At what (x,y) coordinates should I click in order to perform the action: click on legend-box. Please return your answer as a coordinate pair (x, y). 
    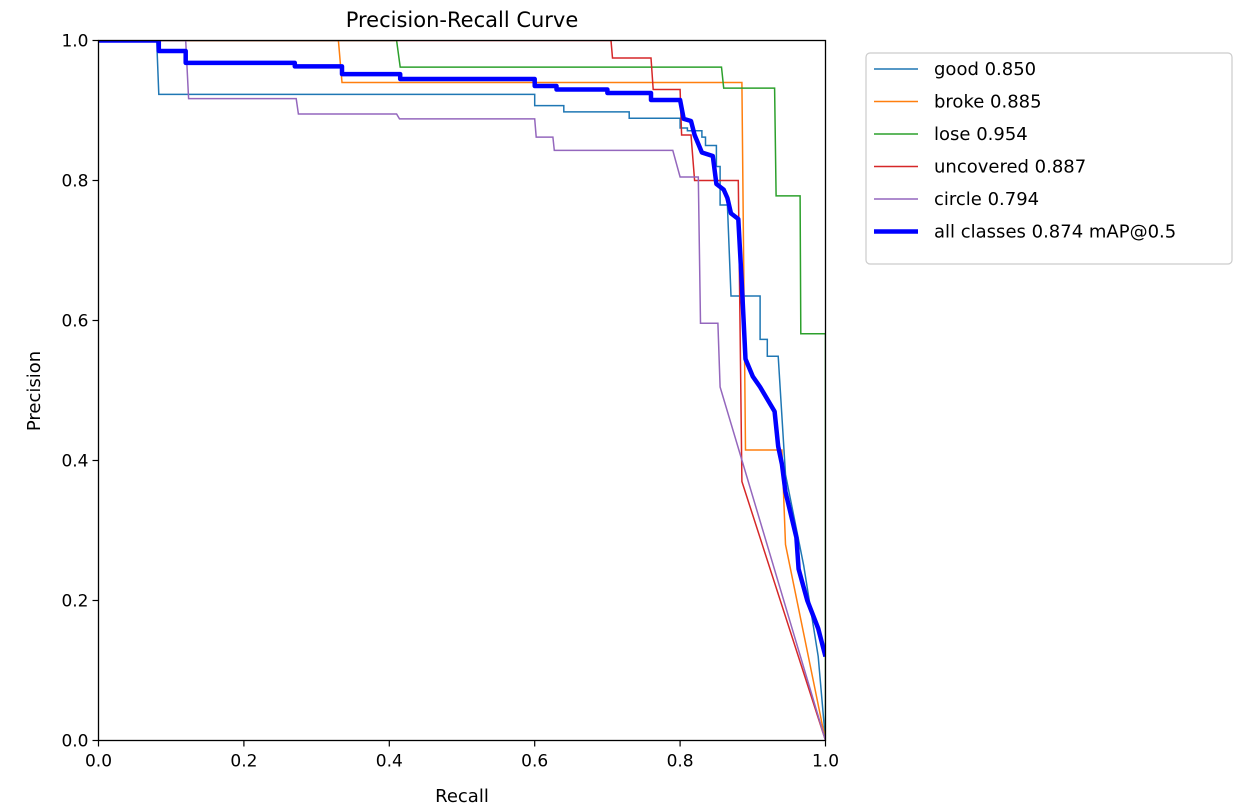
    Looking at the image, I should click on (1049, 158).